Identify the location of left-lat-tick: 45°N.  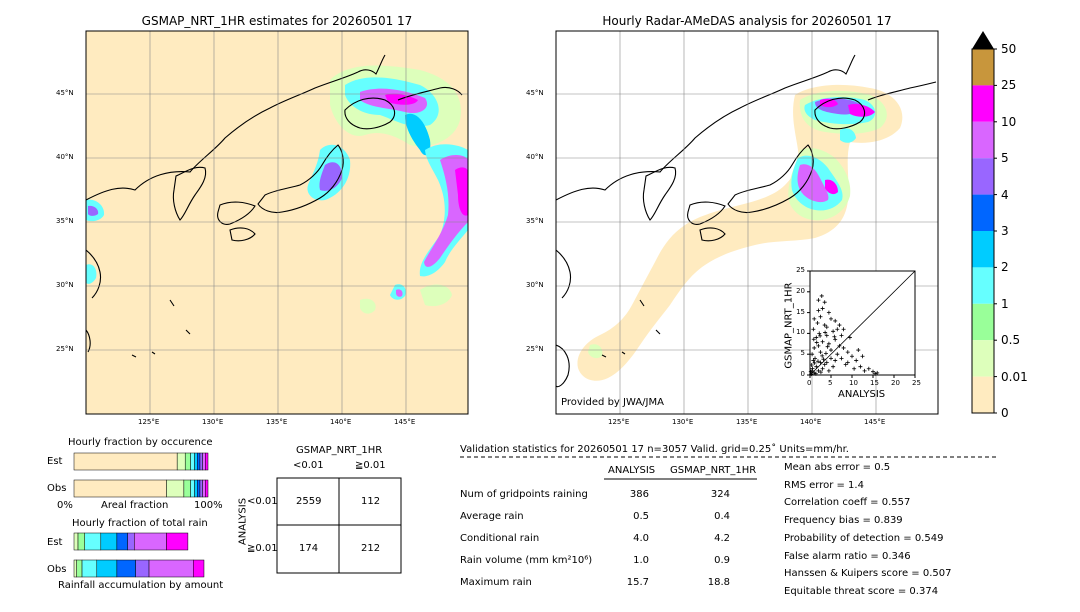
(65, 93).